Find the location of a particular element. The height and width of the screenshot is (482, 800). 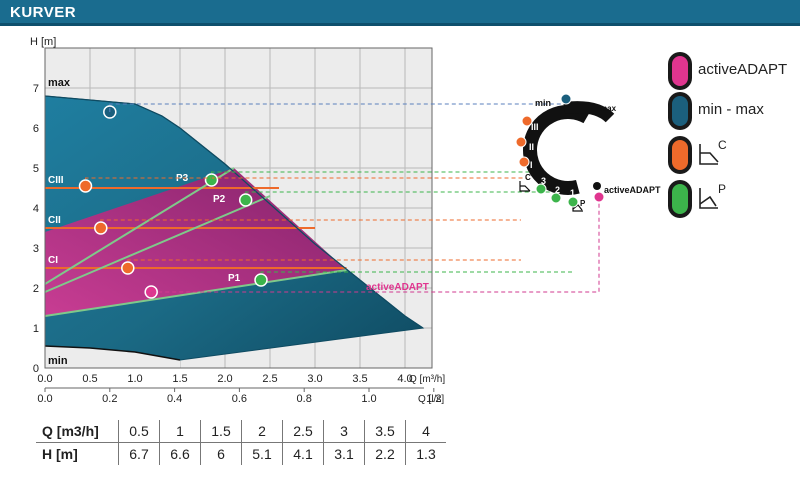

table-cell: 1.3 is located at coordinates (425, 453).